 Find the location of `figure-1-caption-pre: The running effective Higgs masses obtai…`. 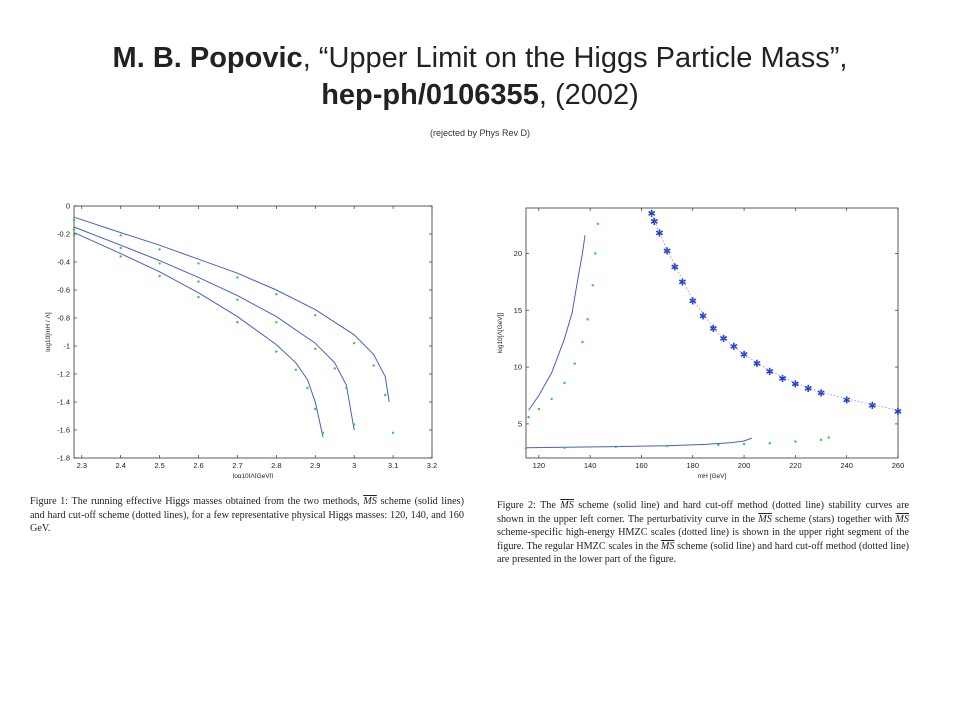

figure-1-caption-pre: The running effective Higgs masses obtai… is located at coordinates (215, 501).